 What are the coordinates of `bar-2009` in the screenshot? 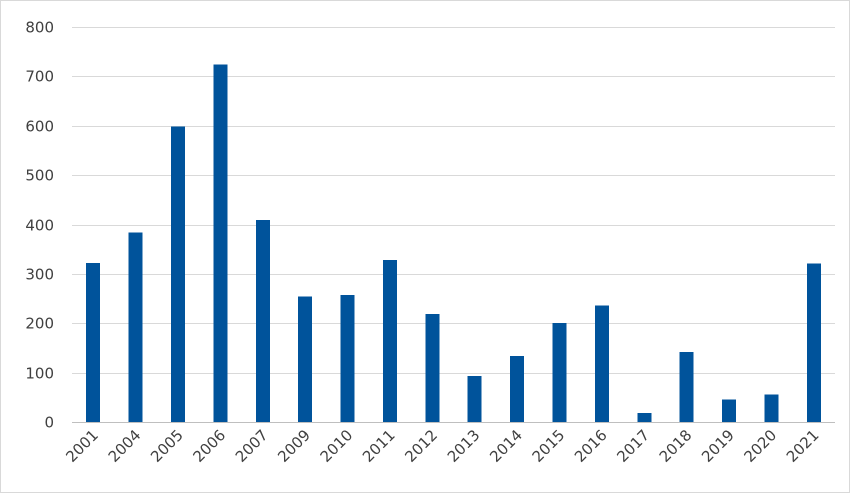 It's located at (305, 359).